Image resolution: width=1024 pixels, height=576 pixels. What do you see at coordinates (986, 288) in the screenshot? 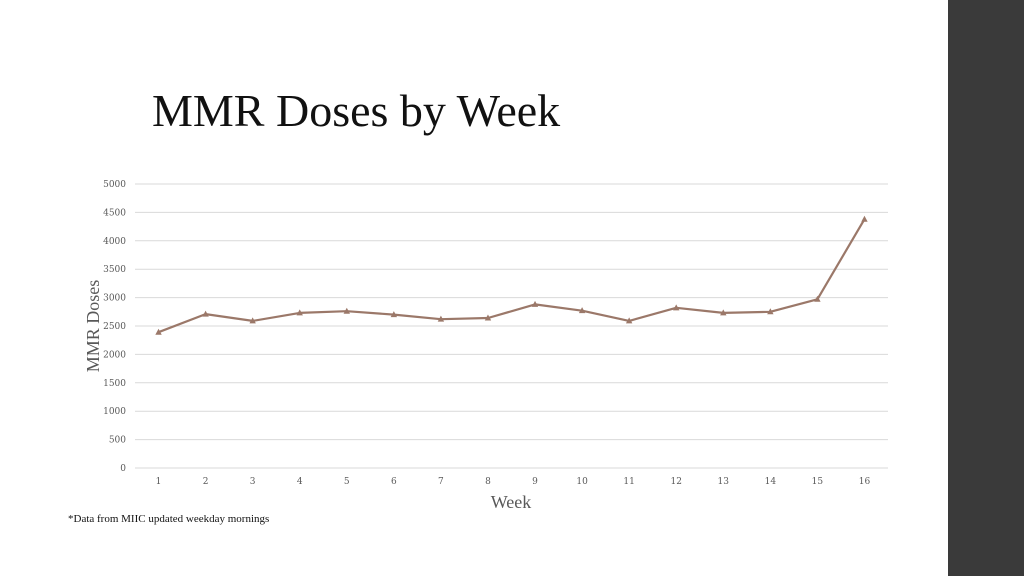
I see `decorative-sidebar` at bounding box center [986, 288].